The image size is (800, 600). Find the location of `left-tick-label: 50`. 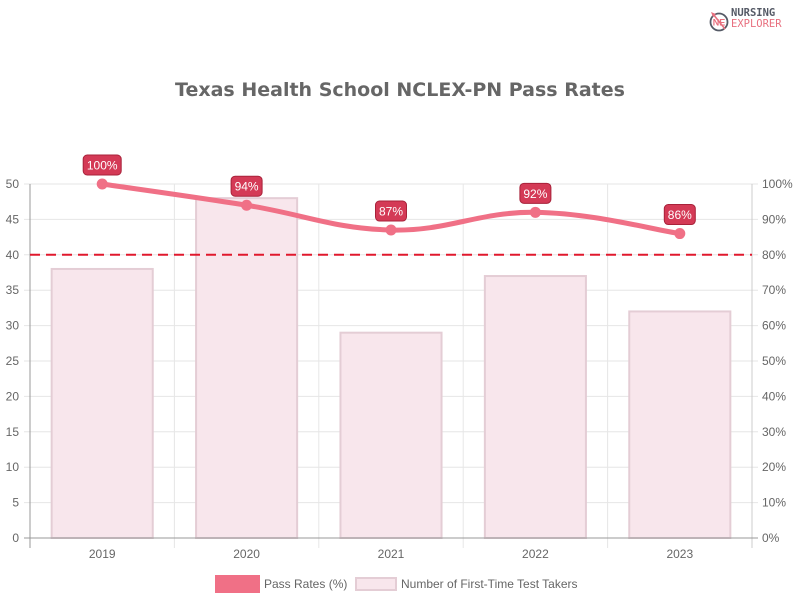

left-tick-label: 50 is located at coordinates (13, 184).